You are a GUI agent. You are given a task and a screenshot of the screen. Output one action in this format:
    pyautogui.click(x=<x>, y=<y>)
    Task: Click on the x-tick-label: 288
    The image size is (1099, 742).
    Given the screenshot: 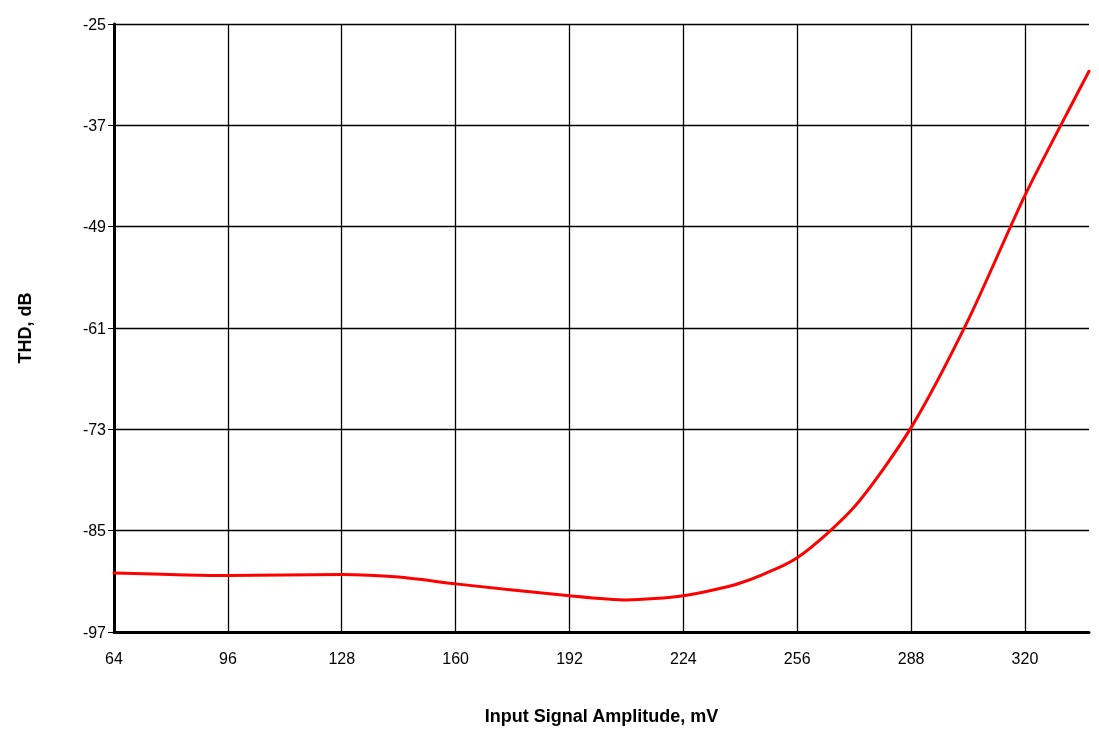 What is the action you would take?
    pyautogui.click(x=911, y=658)
    